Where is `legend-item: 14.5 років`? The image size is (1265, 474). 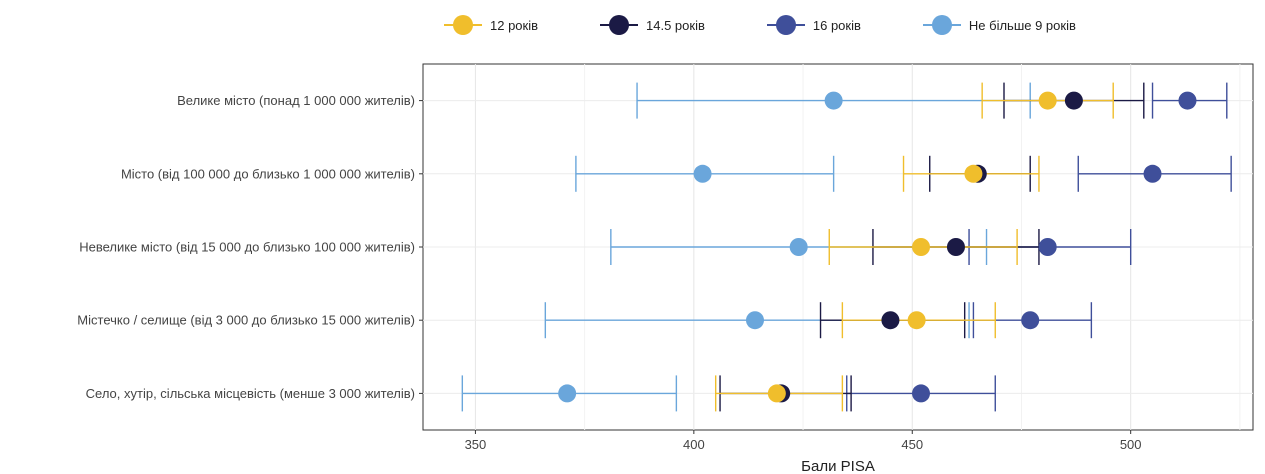 legend-item: 14.5 років is located at coordinates (650, 25).